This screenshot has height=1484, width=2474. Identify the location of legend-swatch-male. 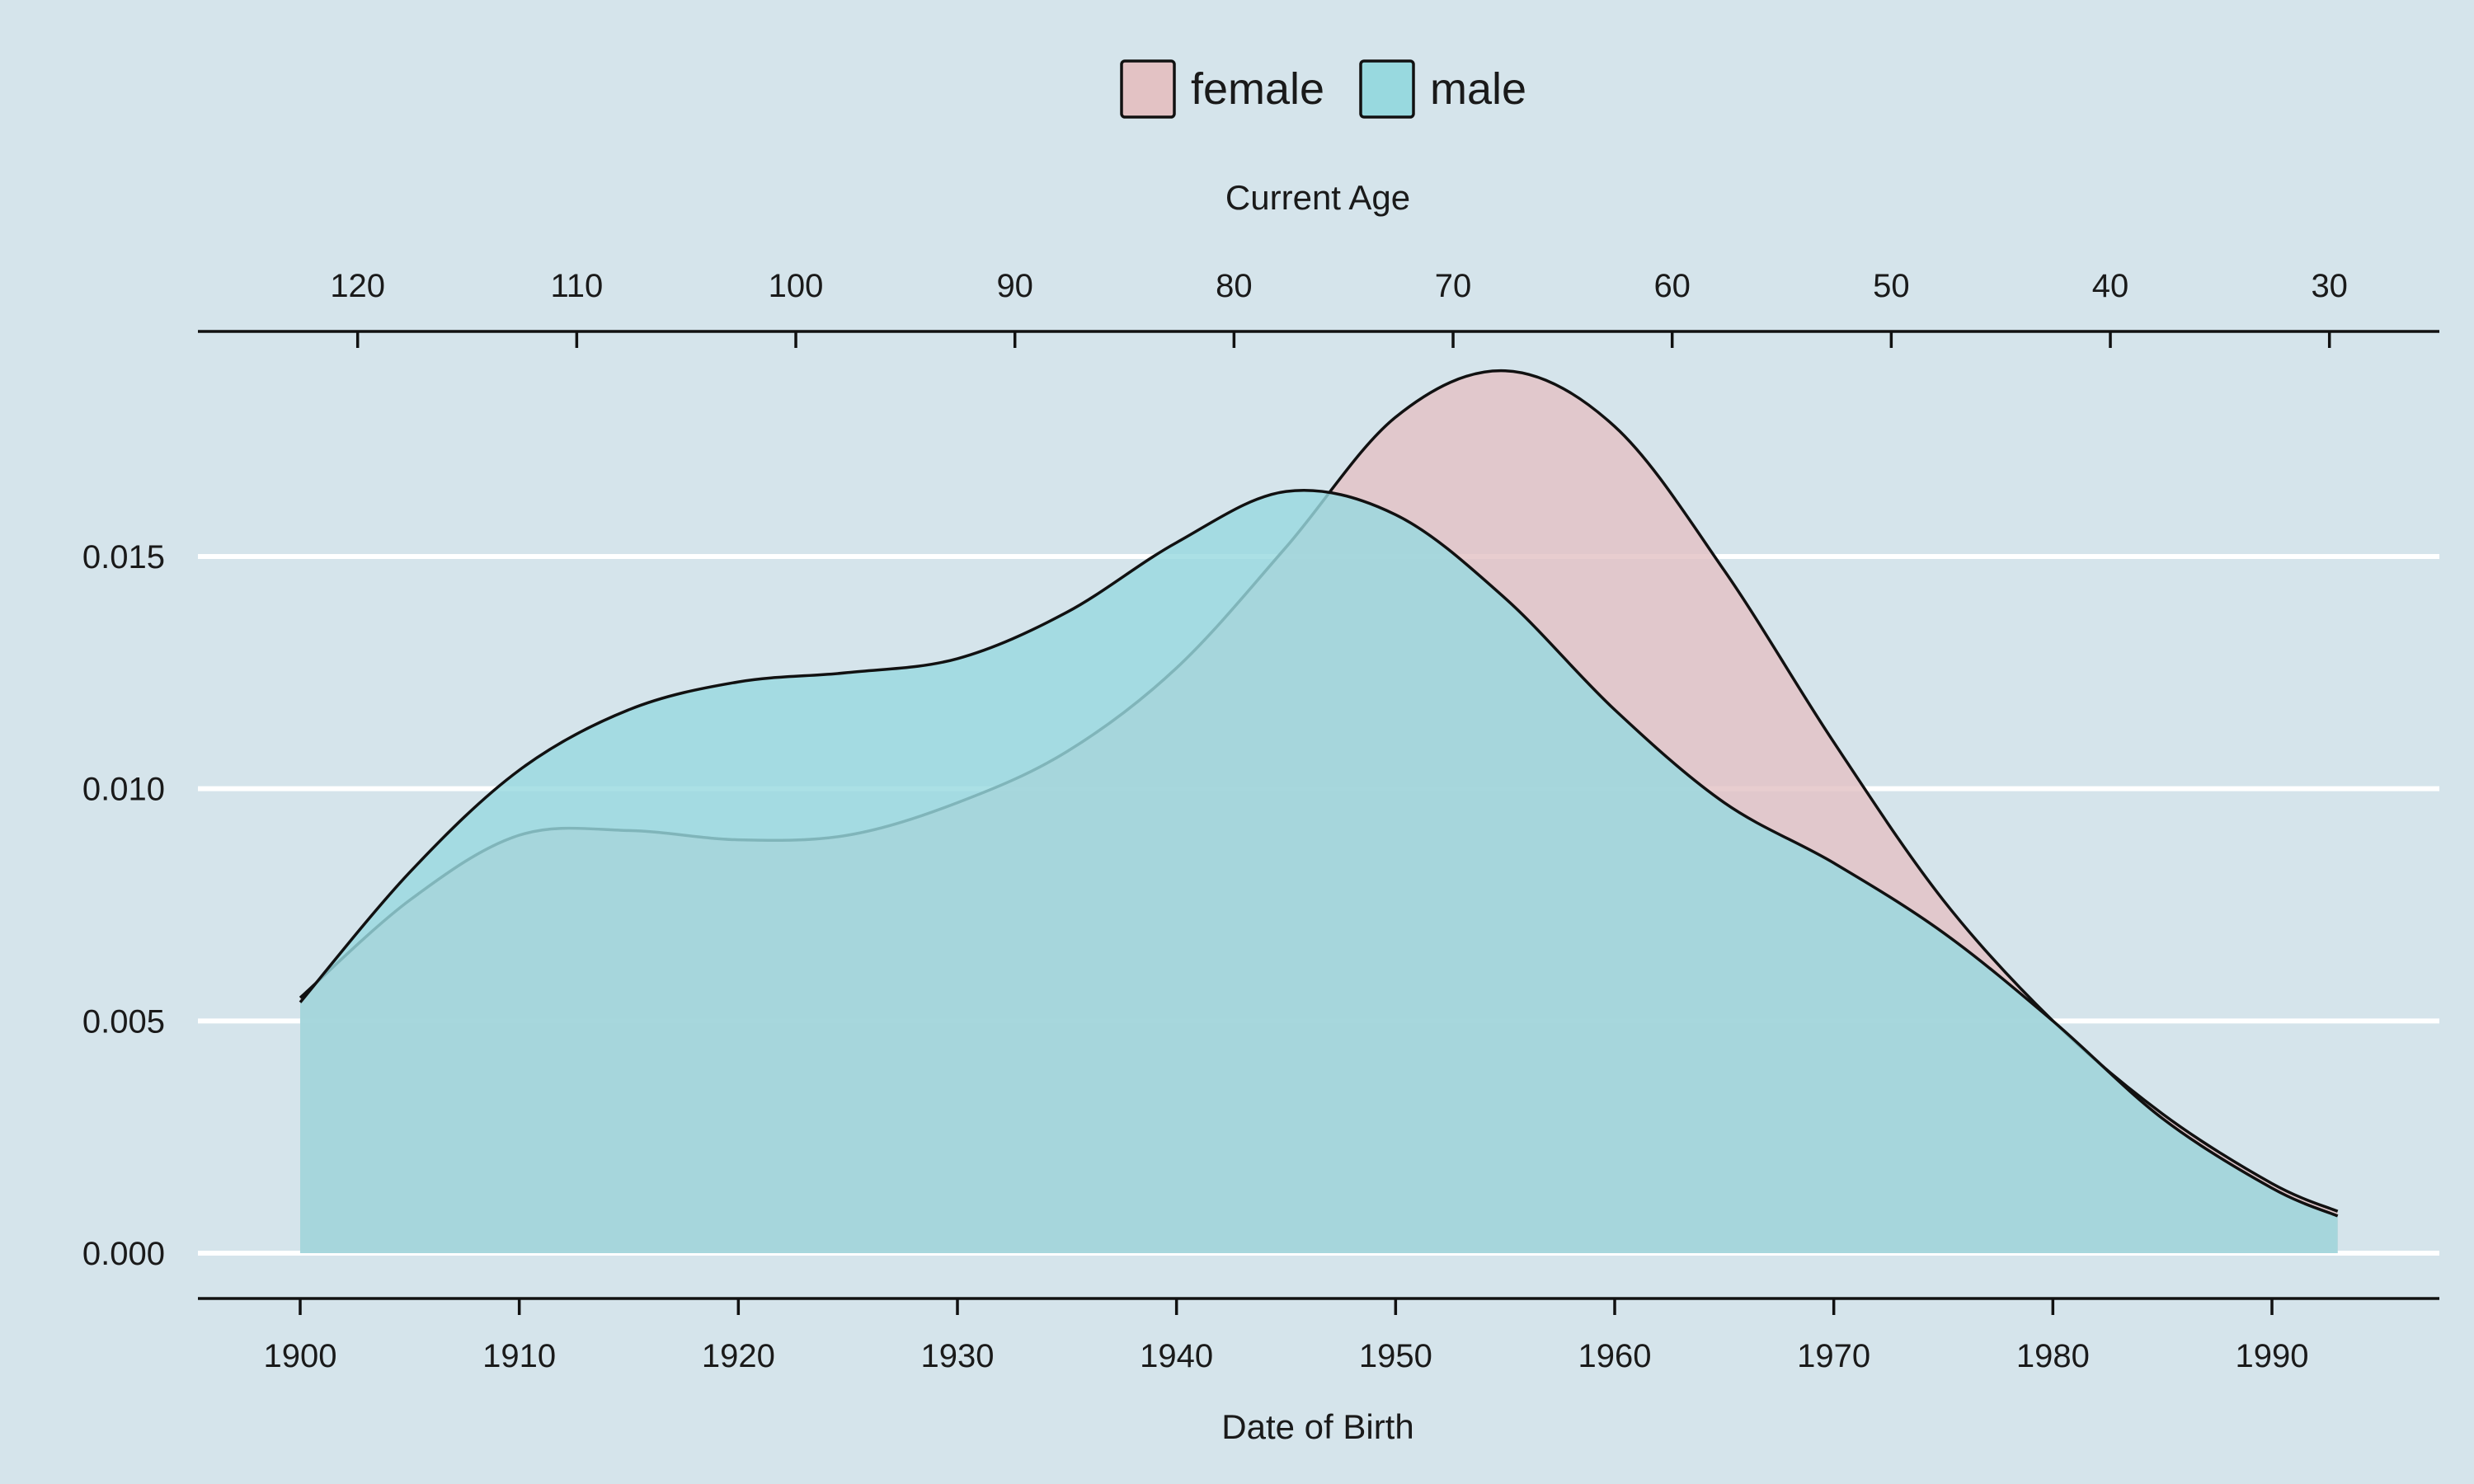
(1387, 89).